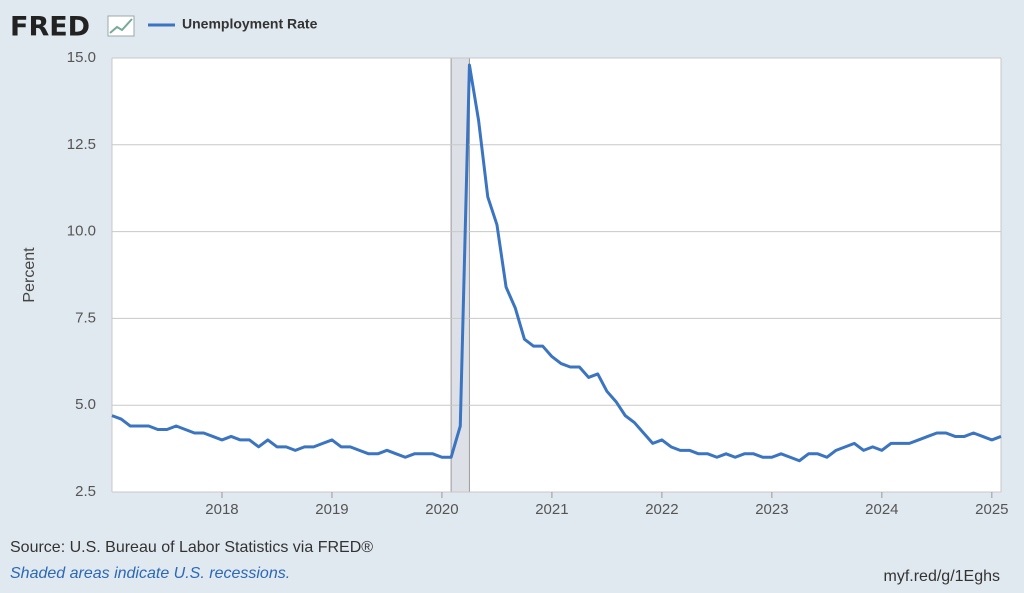 This screenshot has height=593, width=1024. I want to click on legend-label: Unemployment Rate, so click(250, 24).